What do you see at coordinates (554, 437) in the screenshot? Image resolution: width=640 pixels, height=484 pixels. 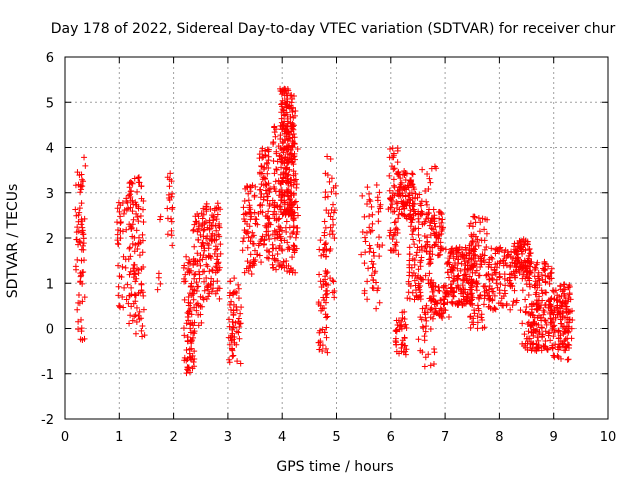 I see `x-tick-label: 9` at bounding box center [554, 437].